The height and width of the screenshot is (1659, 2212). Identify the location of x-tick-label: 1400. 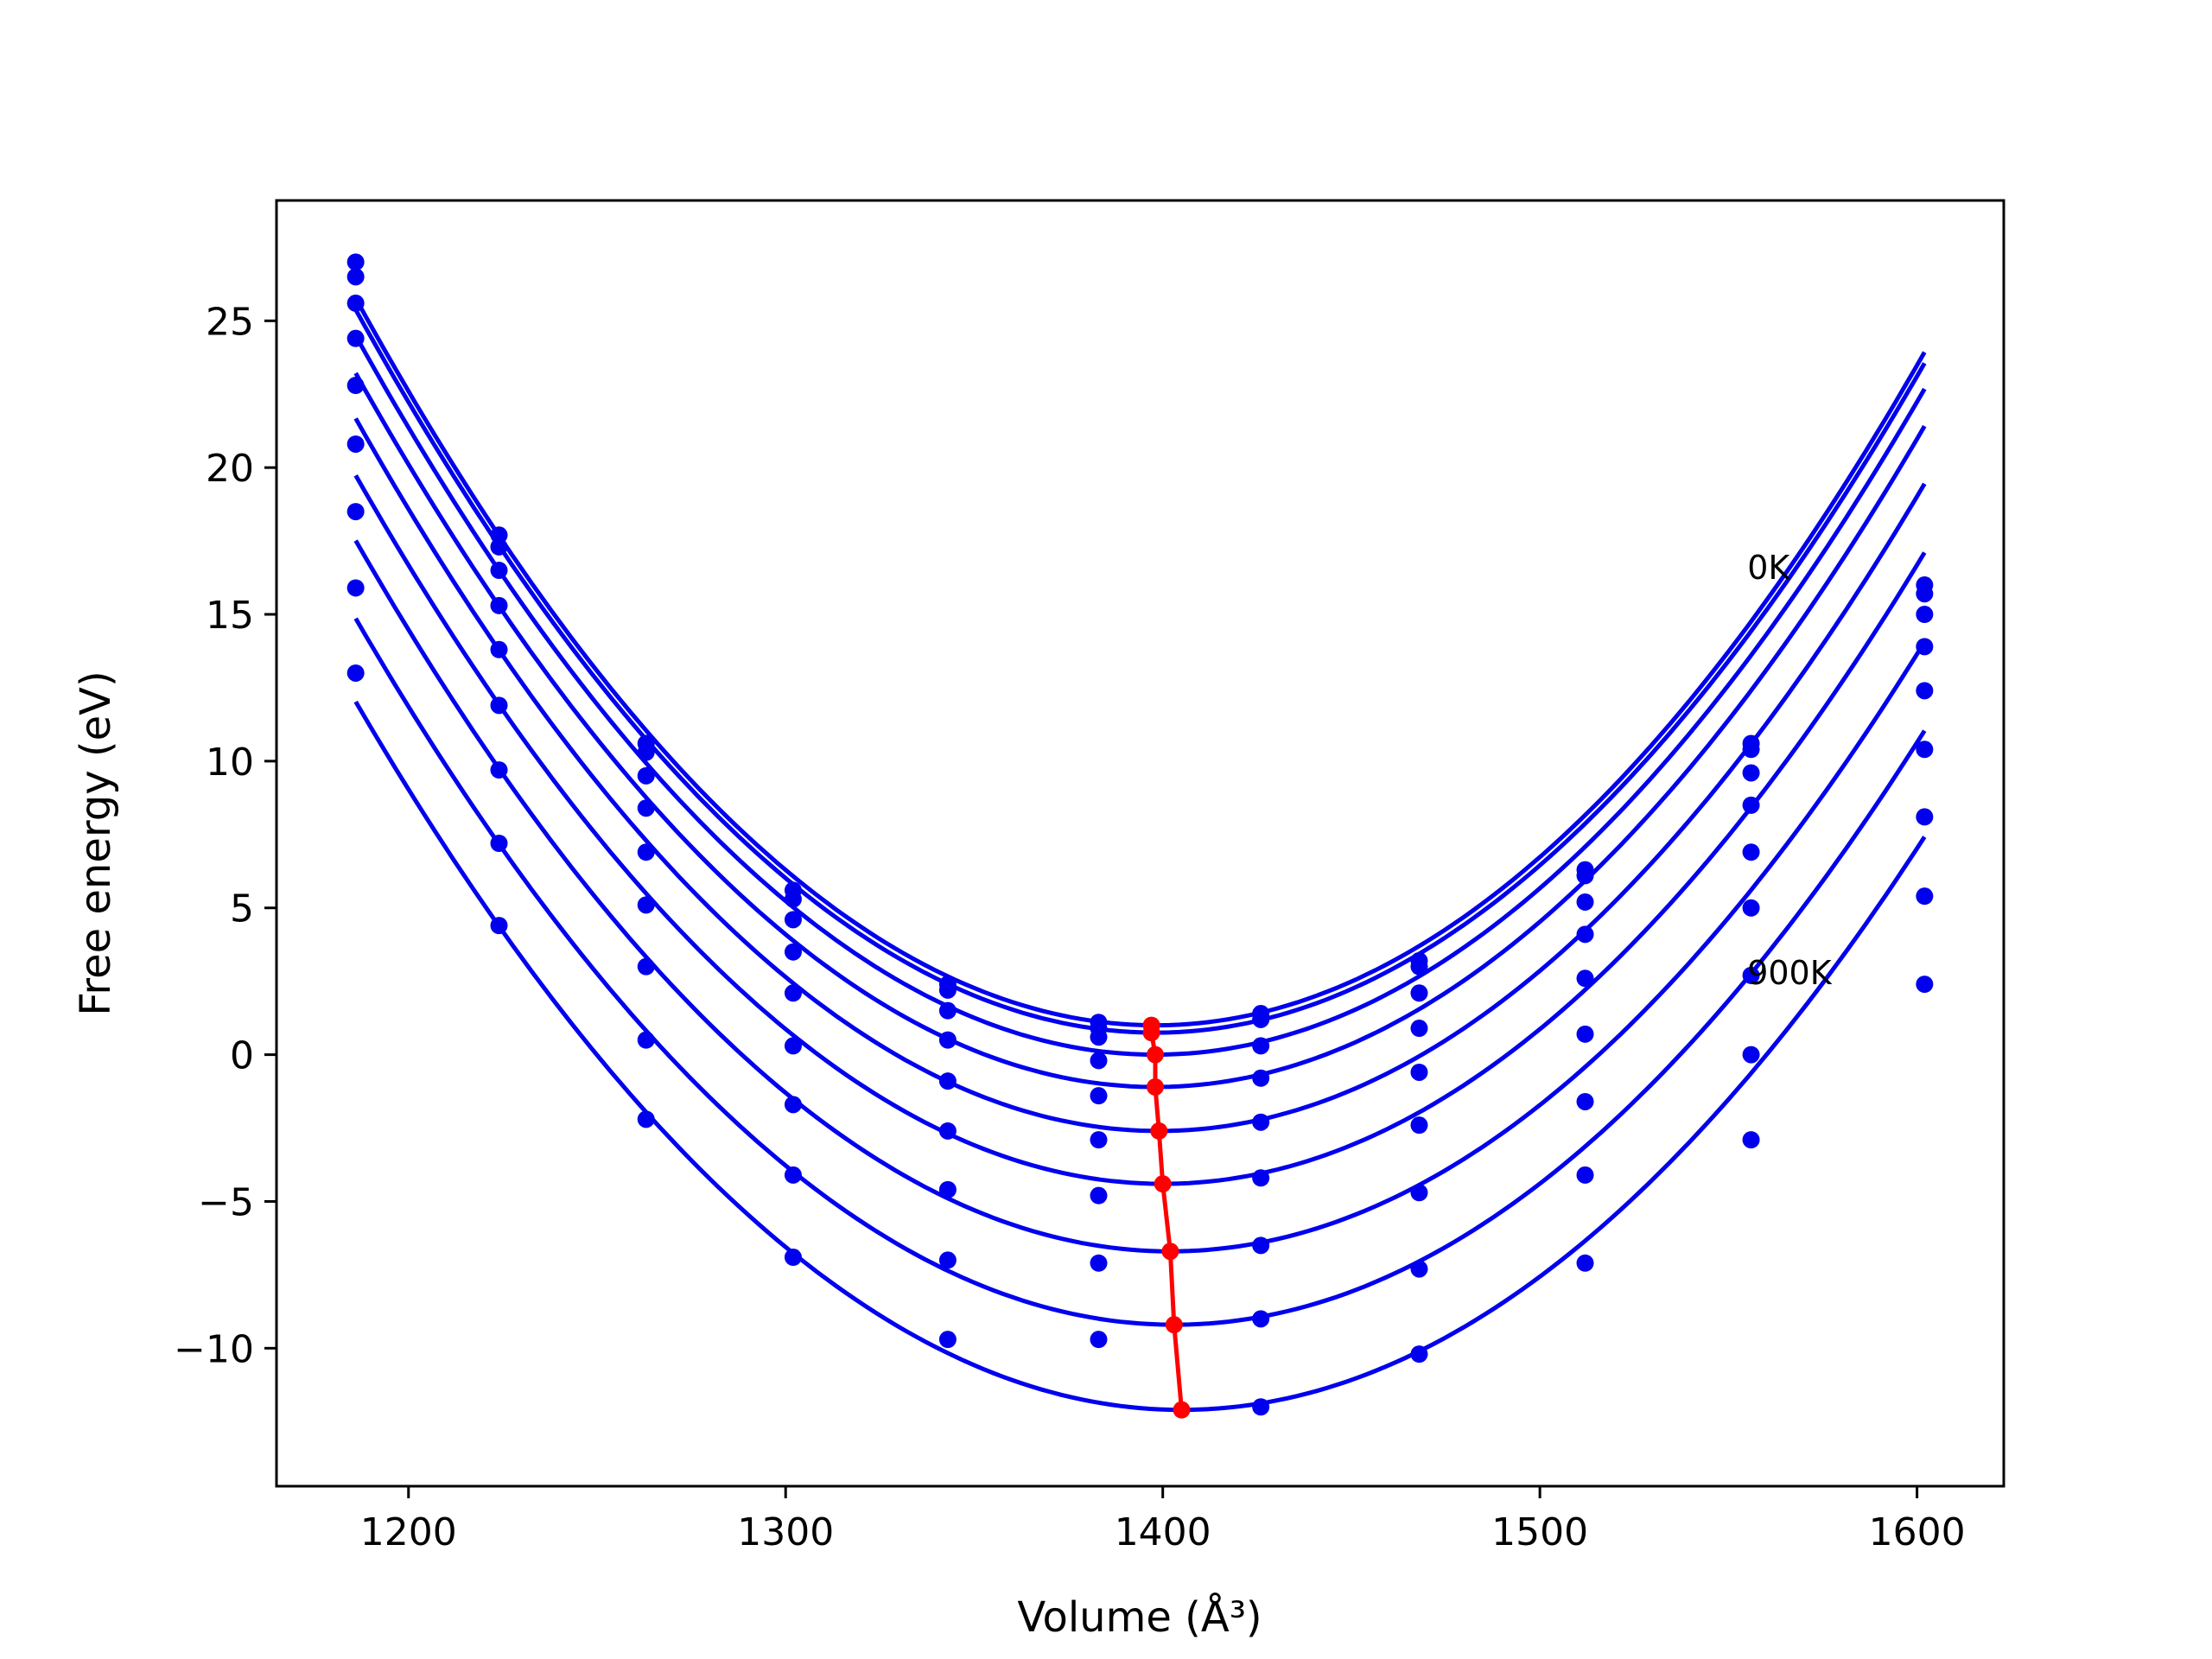
(1163, 1532).